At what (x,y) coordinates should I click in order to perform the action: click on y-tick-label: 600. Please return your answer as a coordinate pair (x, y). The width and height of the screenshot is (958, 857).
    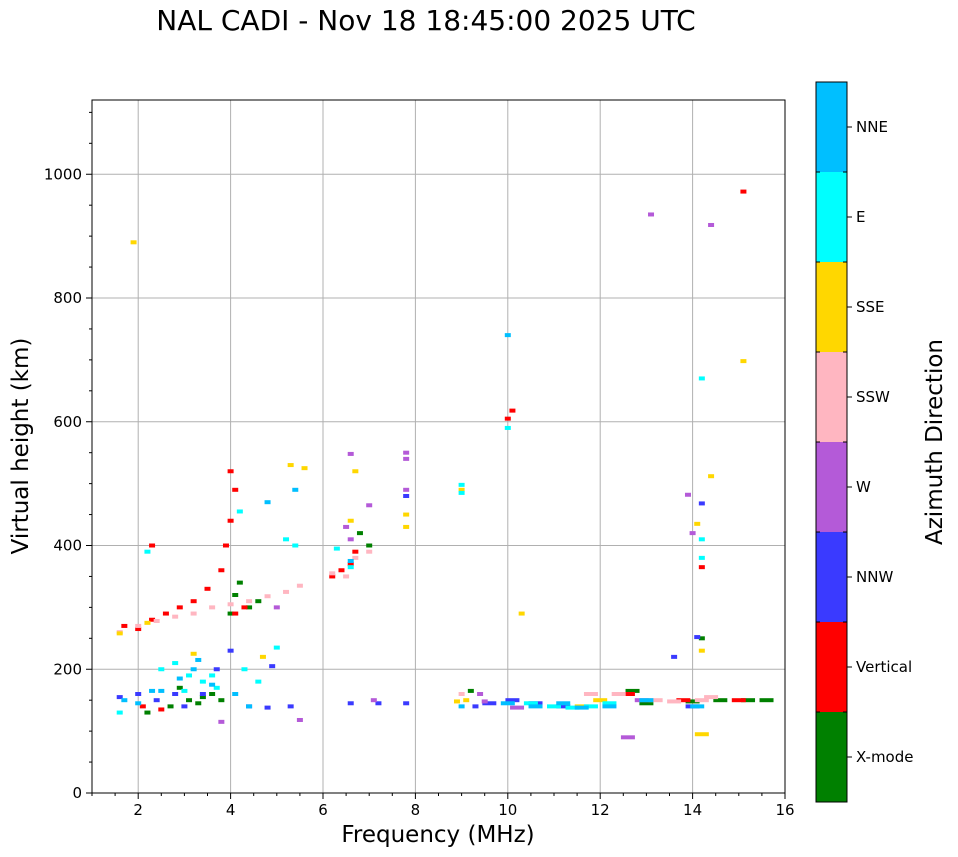
    Looking at the image, I should click on (67, 422).